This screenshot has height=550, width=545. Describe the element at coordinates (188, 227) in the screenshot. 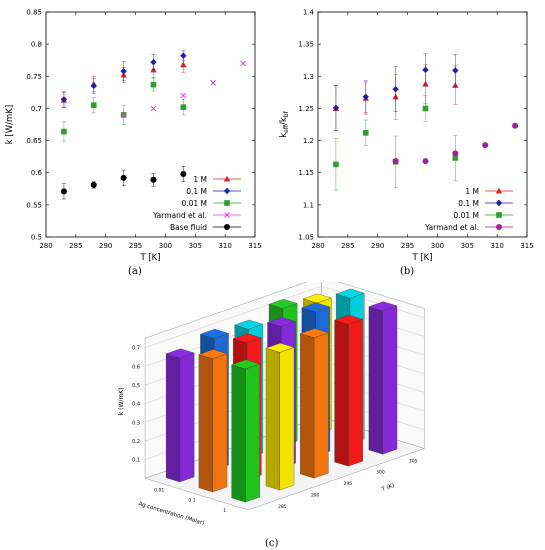

I see `legend-label: Base fluid` at that location.